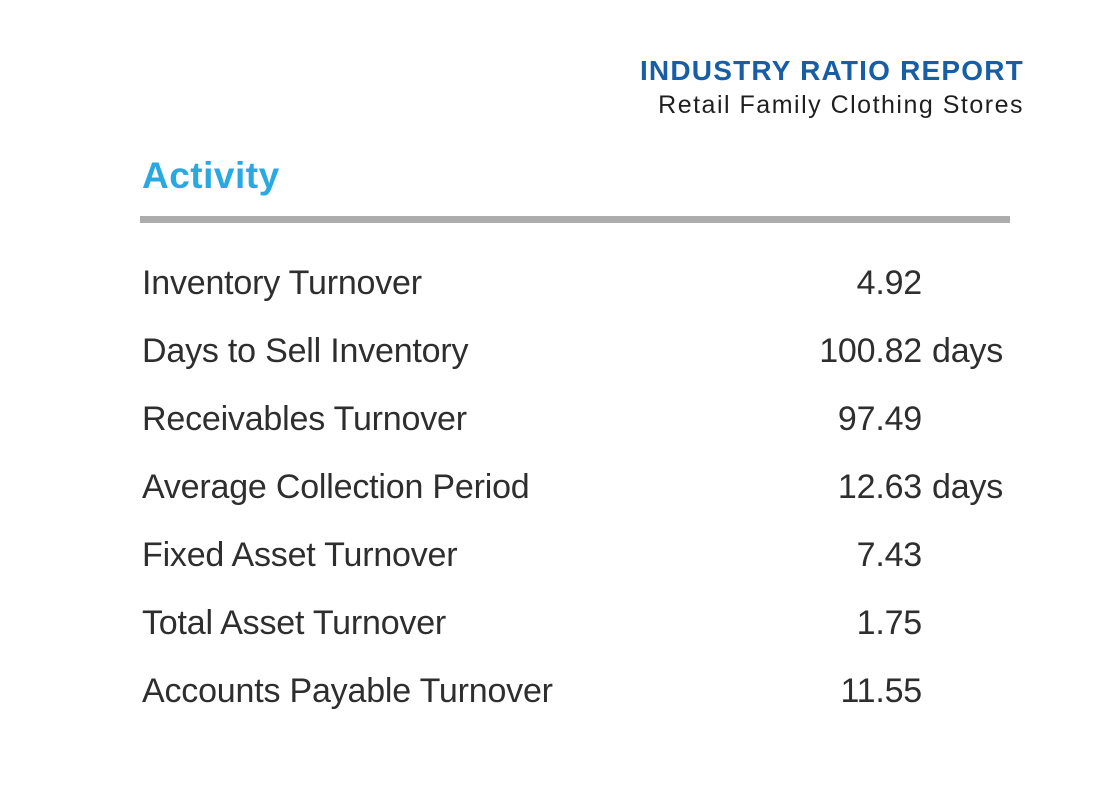 This screenshot has width=1094, height=804. Describe the element at coordinates (304, 418) in the screenshot. I see `ratio-label: Receivables Turnover` at that location.